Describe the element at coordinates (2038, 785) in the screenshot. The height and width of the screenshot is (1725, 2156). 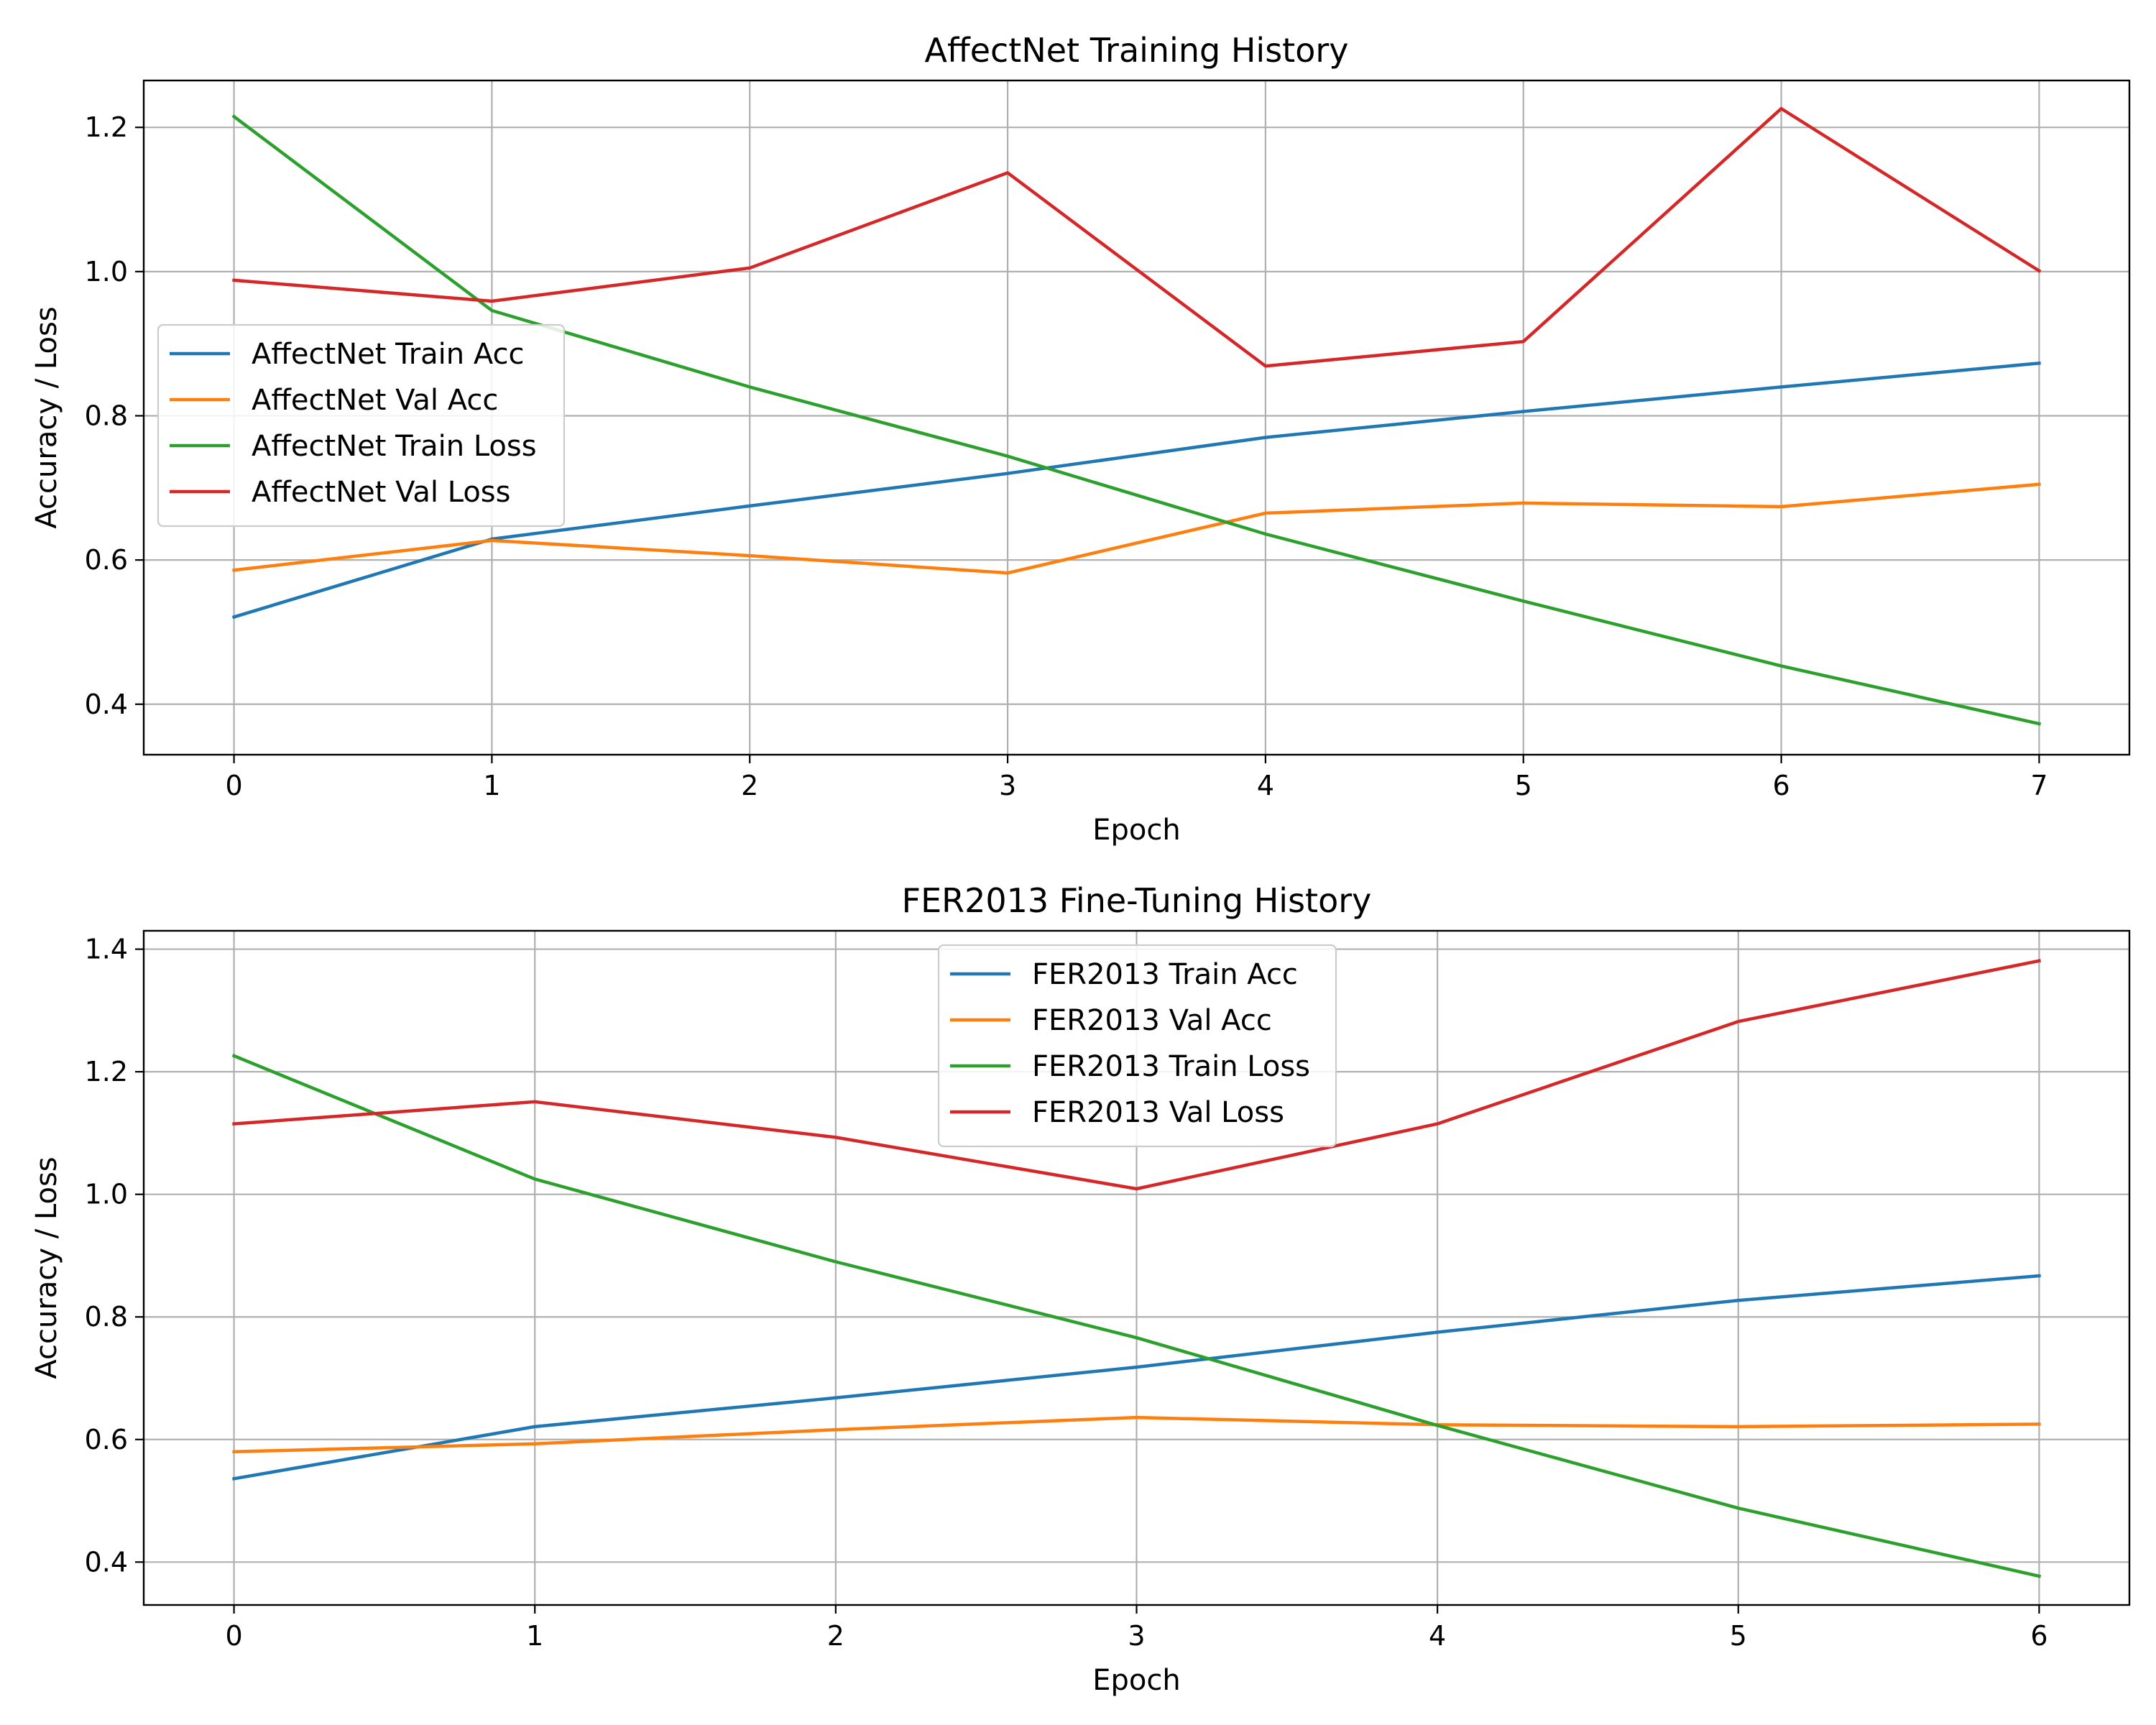
I see `x-tick-label: 7` at that location.